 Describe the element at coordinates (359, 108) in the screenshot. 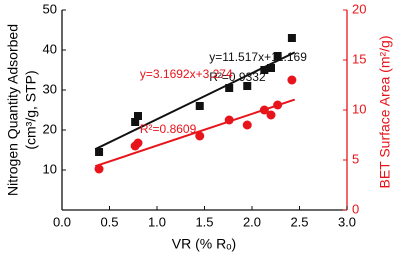

I see `y2-tick-label: 10` at that location.